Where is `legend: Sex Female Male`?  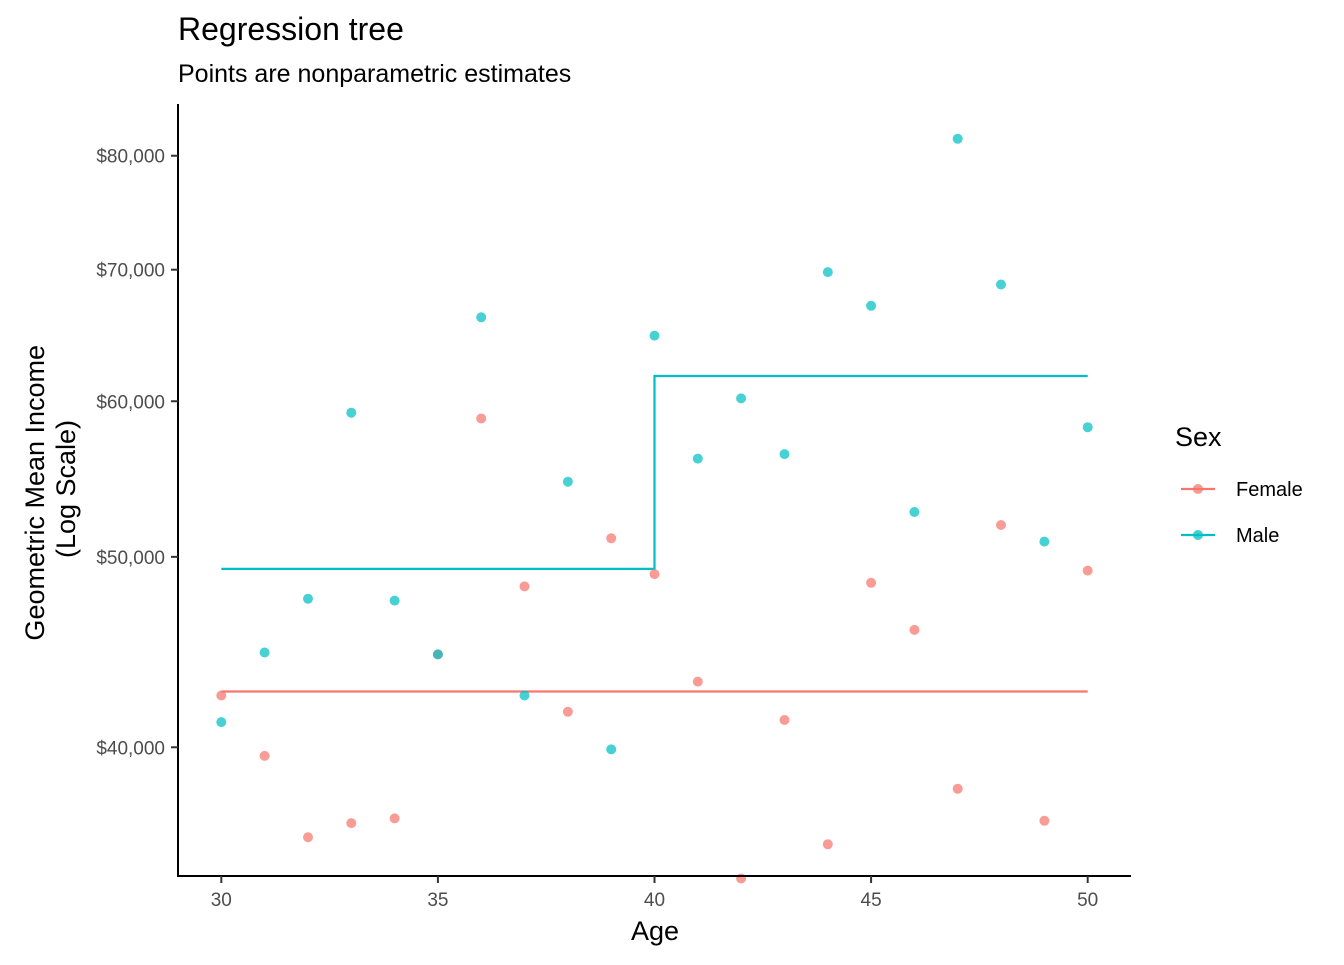
legend: Sex Female Male is located at coordinates (1239, 484).